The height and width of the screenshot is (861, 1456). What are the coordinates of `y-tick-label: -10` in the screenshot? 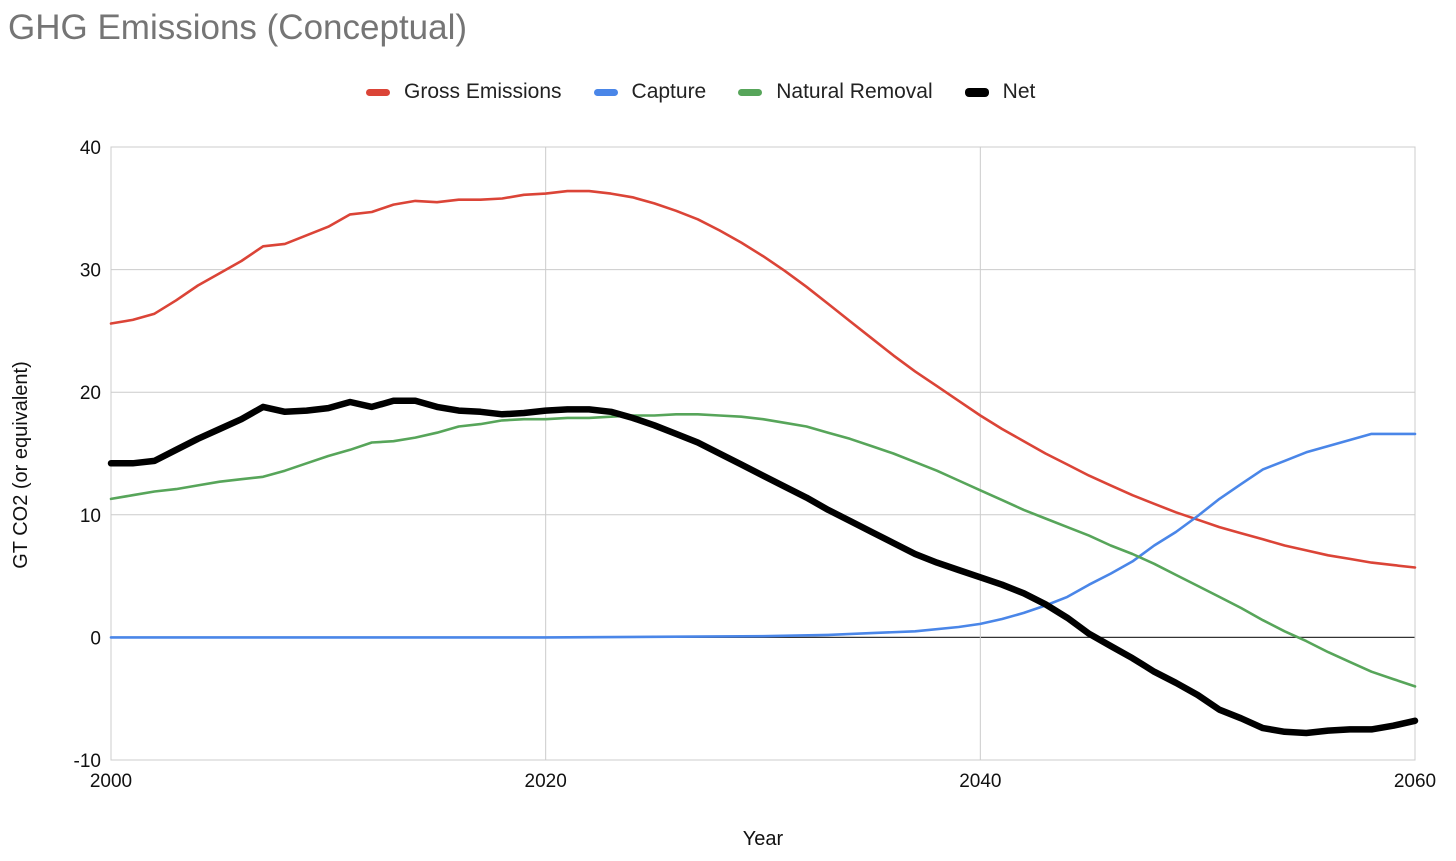 It's located at (87, 761).